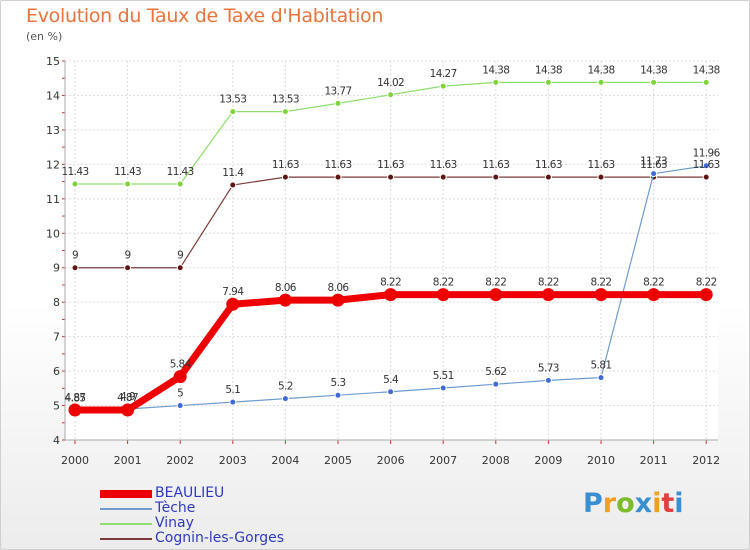 Image resolution: width=750 pixels, height=550 pixels. Describe the element at coordinates (443, 74) in the screenshot. I see `data-label: 14.27` at that location.